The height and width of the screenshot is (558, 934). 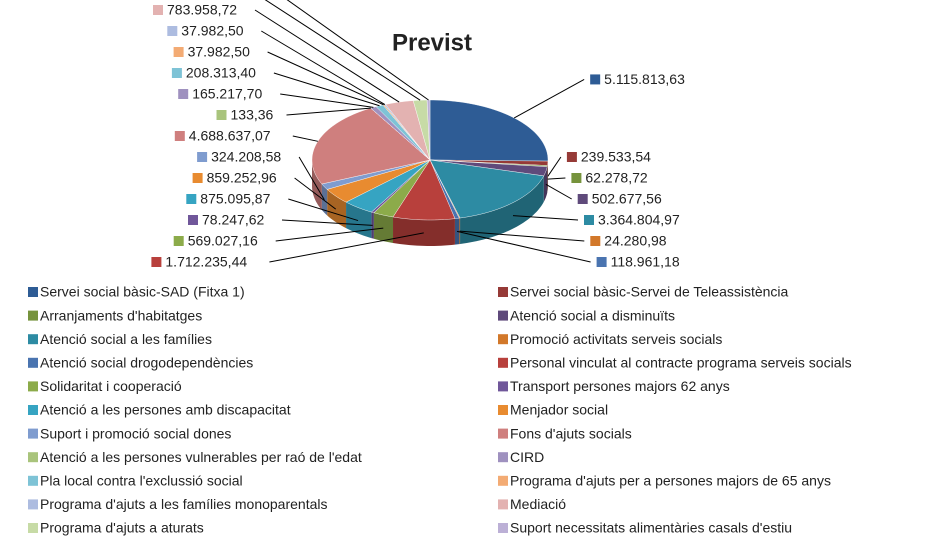 I want to click on data-label: 62.278,72, so click(x=616, y=178).